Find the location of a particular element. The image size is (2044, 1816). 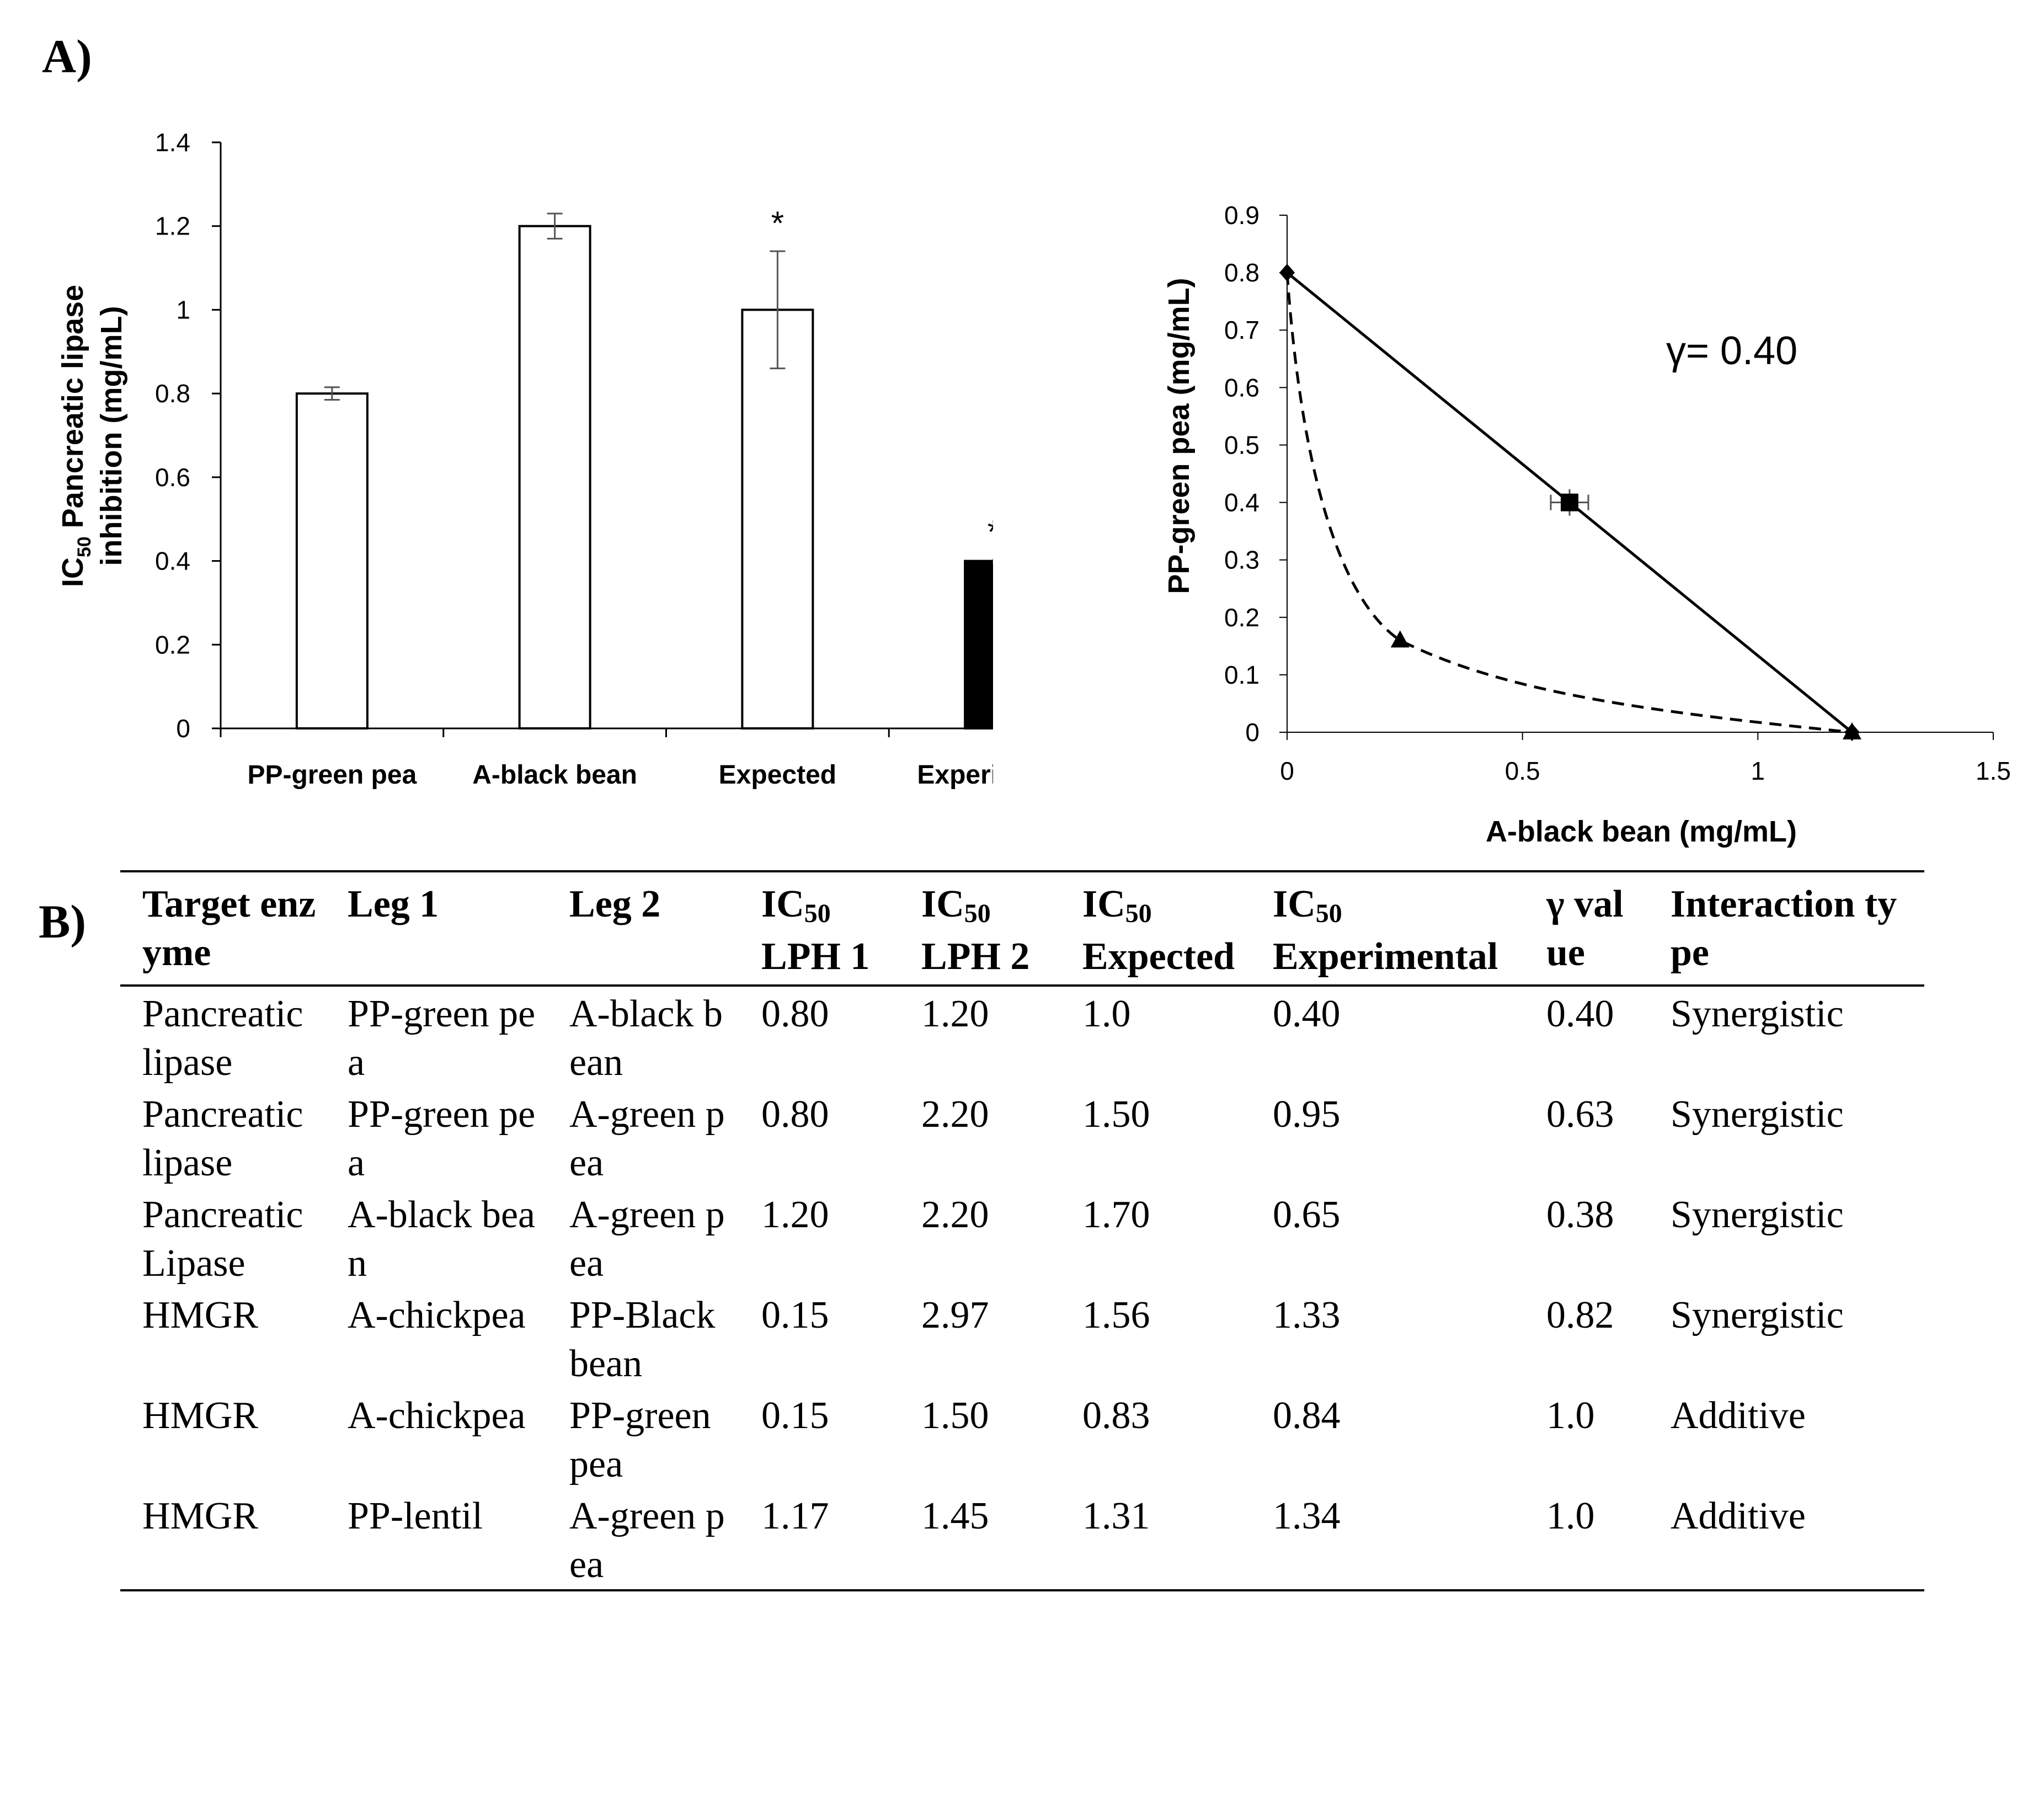

header-ic-rest: Experimental is located at coordinates (1385, 956).